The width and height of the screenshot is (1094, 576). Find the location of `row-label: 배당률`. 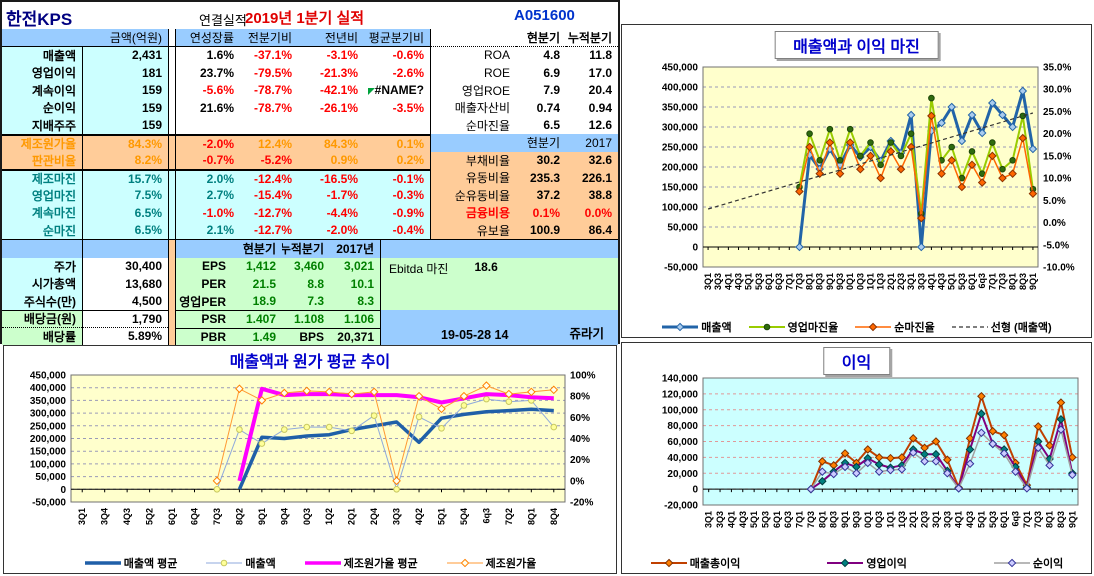

row-label: 배당률 is located at coordinates (42, 336).